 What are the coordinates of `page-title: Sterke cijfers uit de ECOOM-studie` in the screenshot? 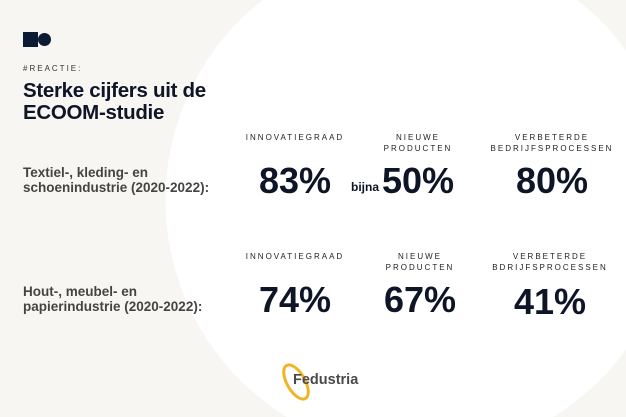 It's located at (114, 102).